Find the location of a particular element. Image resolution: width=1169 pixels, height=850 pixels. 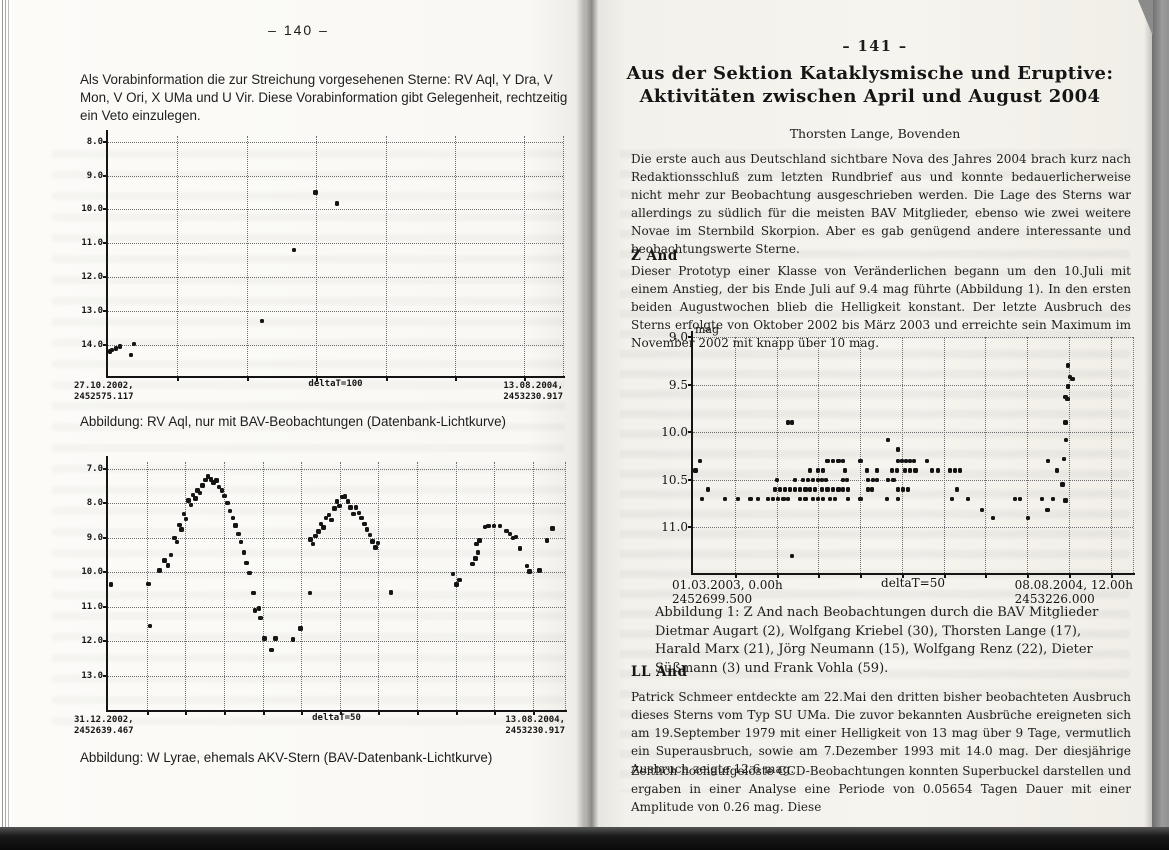

scan-edge-lines is located at coordinates (6, 413).